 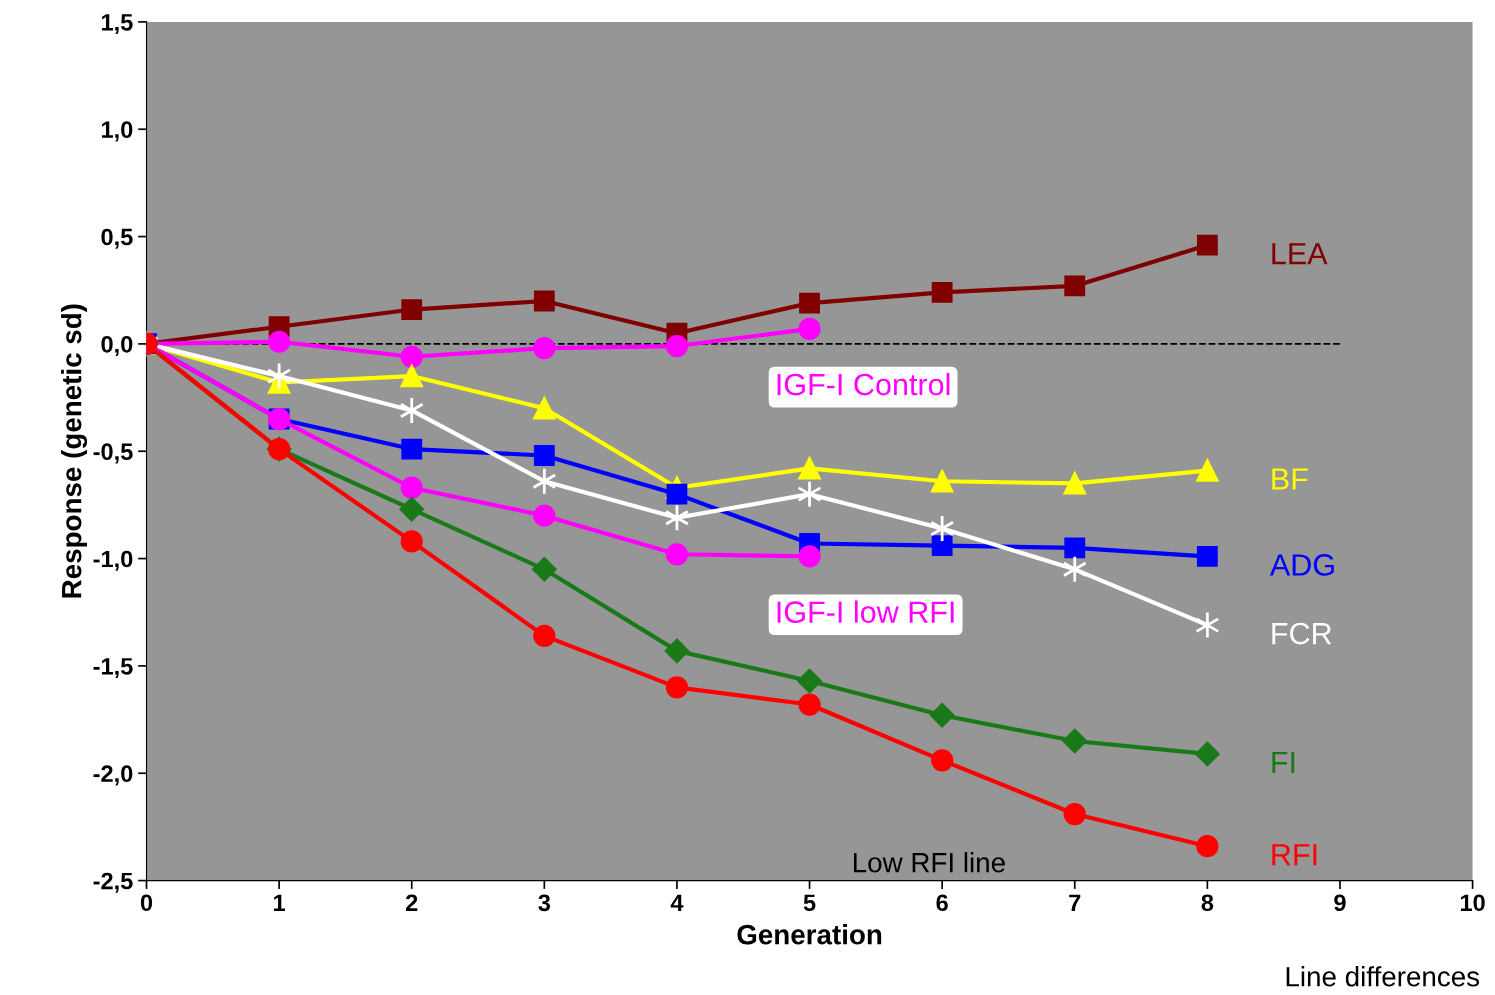 I want to click on y-tick-label: -1,0, so click(x=113, y=560).